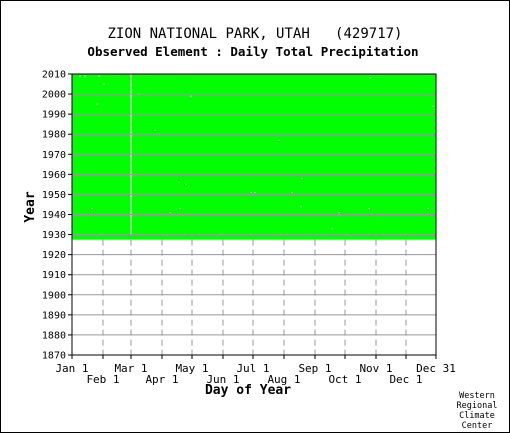 The height and width of the screenshot is (433, 510). Describe the element at coordinates (54, 356) in the screenshot. I see `y-tick-label: 1870` at that location.